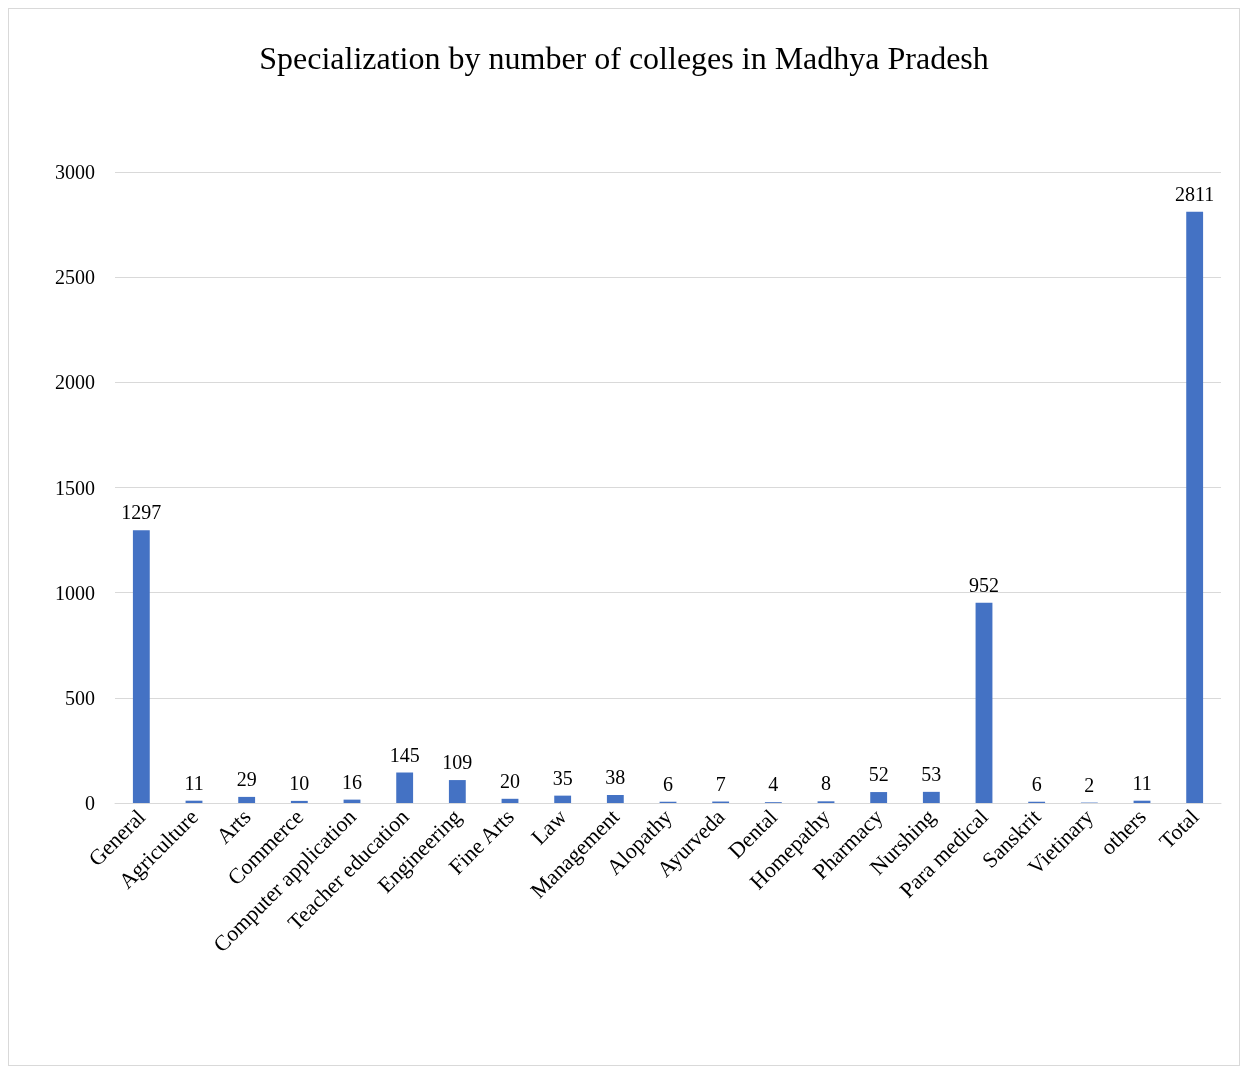  What do you see at coordinates (141, 512) in the screenshot?
I see `data-label: 1297` at bounding box center [141, 512].